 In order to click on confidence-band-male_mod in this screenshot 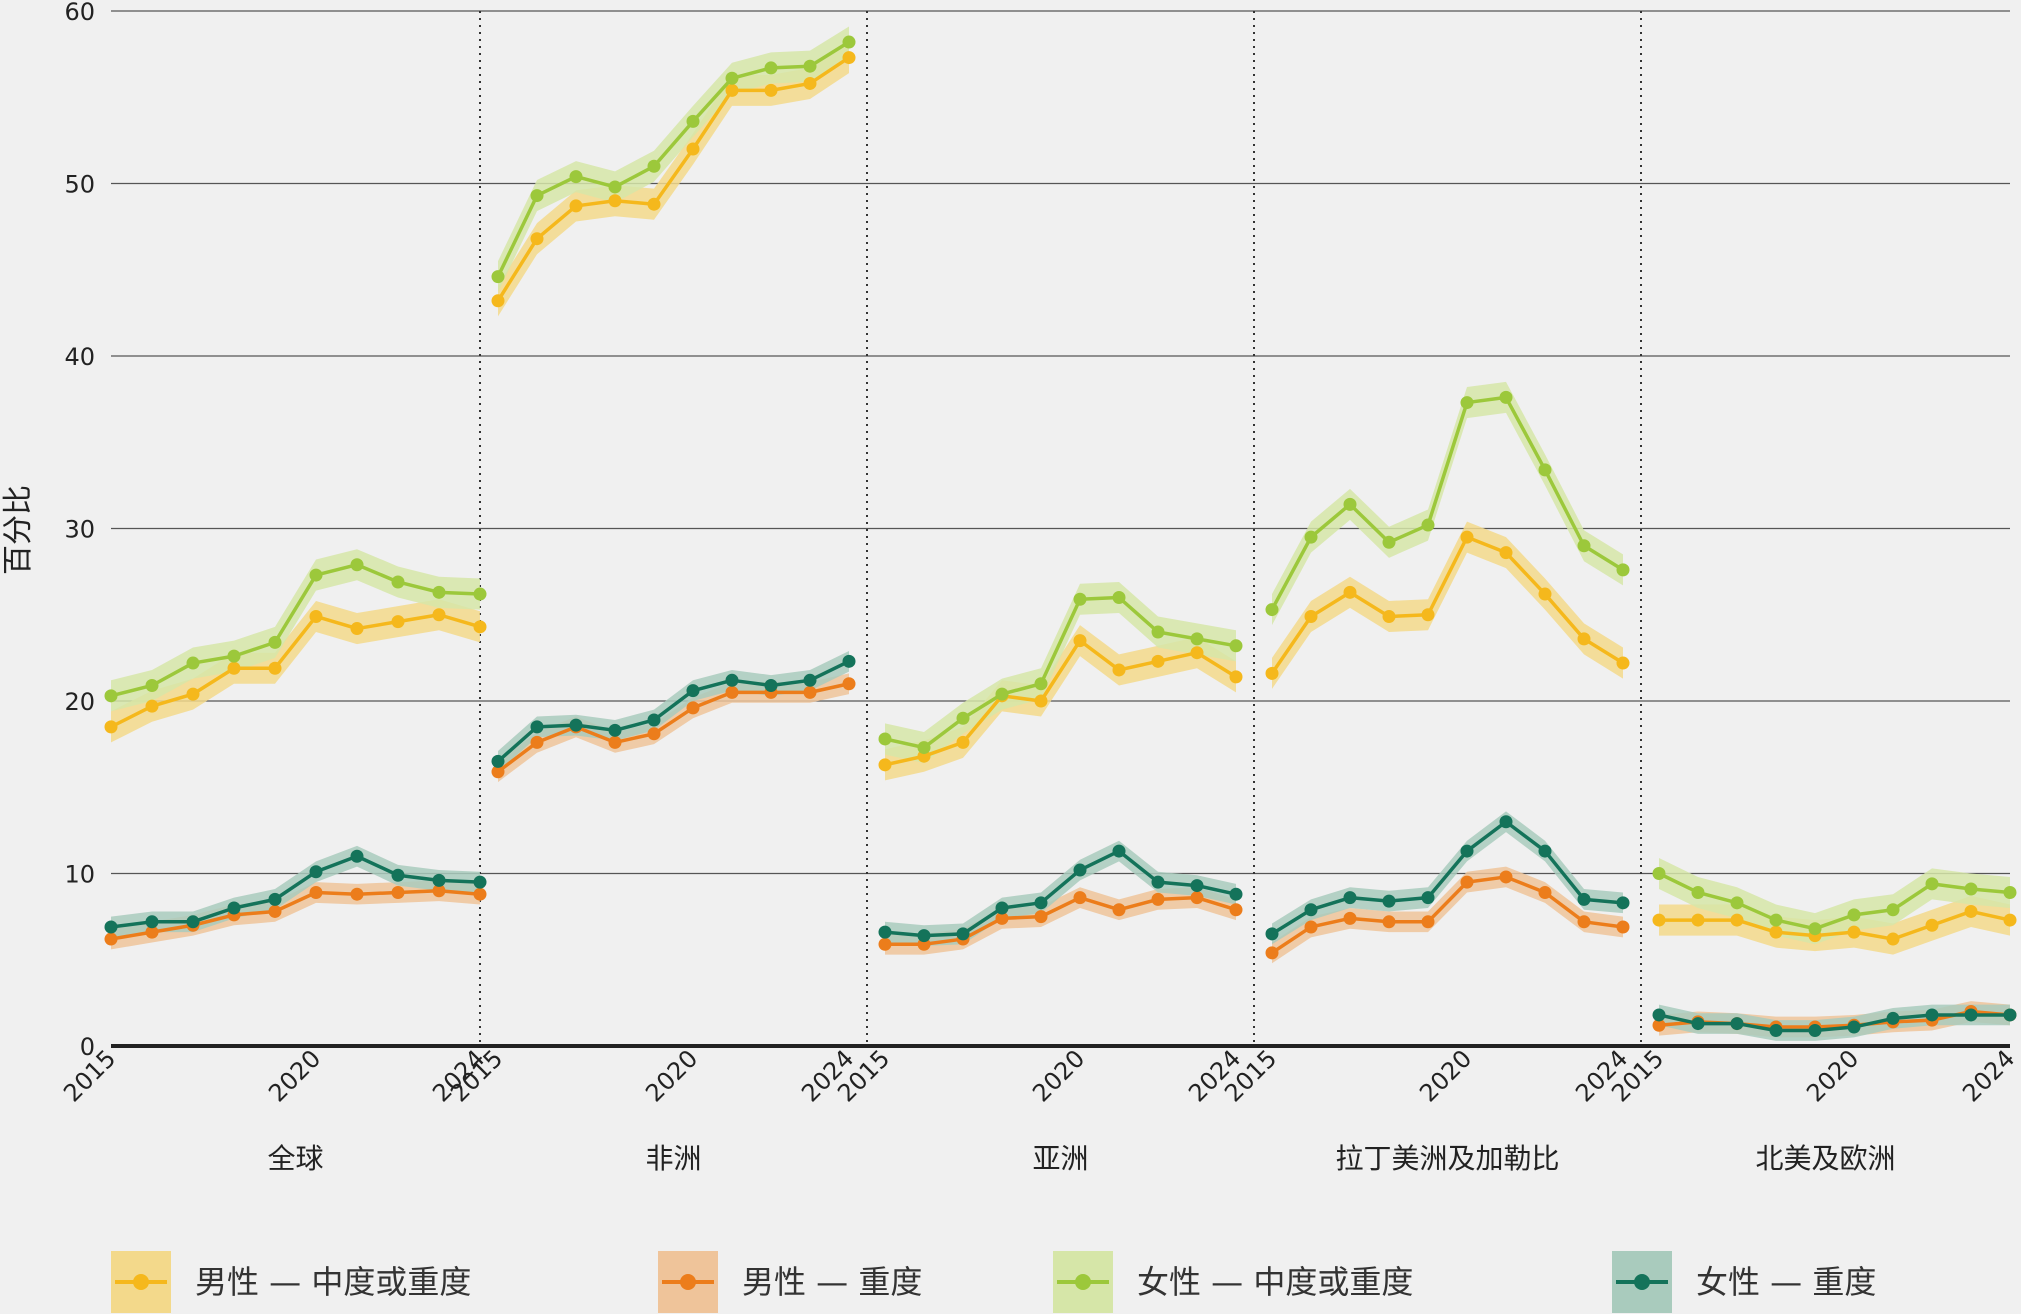, I will do `click(1447, 605)`.